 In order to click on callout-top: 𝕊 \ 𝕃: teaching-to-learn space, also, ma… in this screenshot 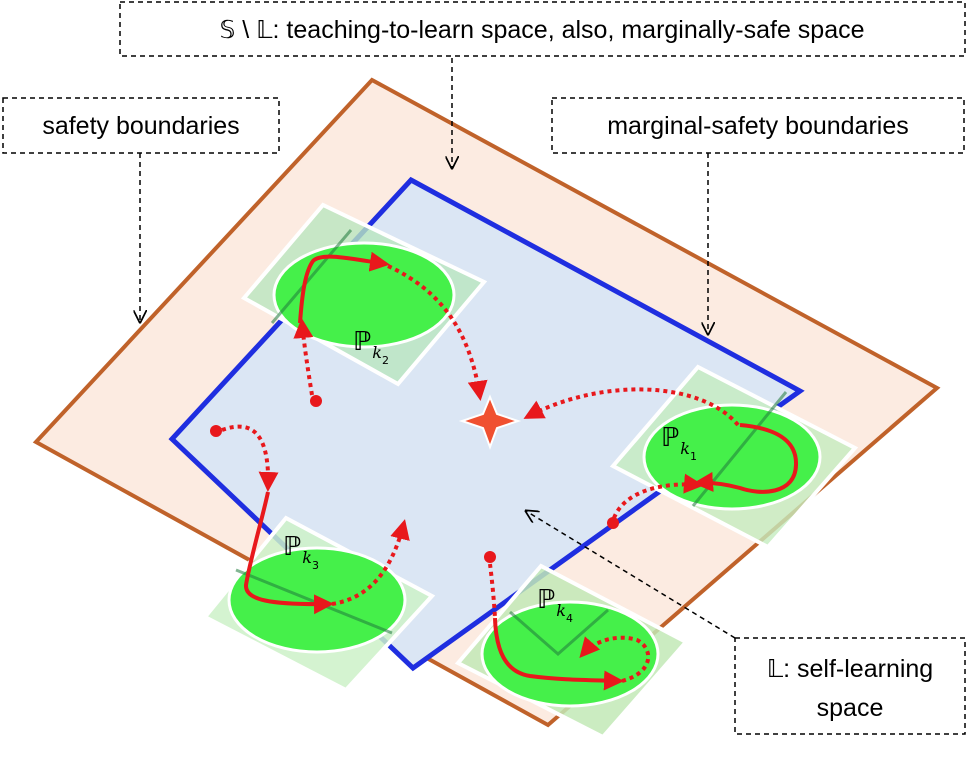, I will do `click(542, 29)`.